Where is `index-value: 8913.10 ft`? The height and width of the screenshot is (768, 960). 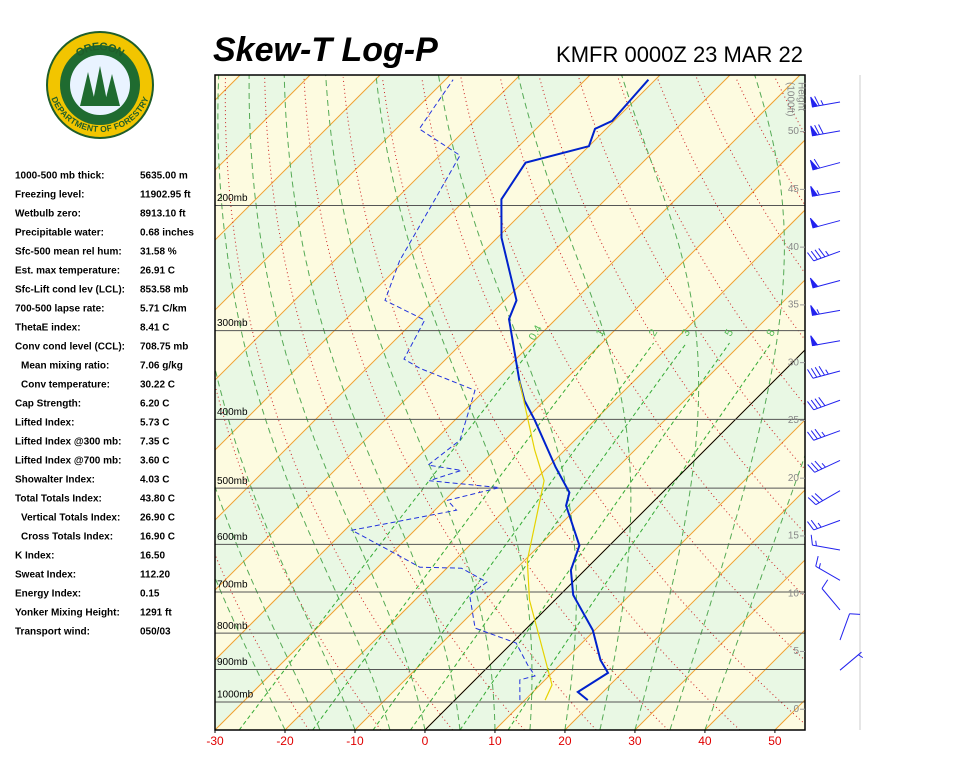
index-value: 8913.10 ft is located at coordinates (163, 214).